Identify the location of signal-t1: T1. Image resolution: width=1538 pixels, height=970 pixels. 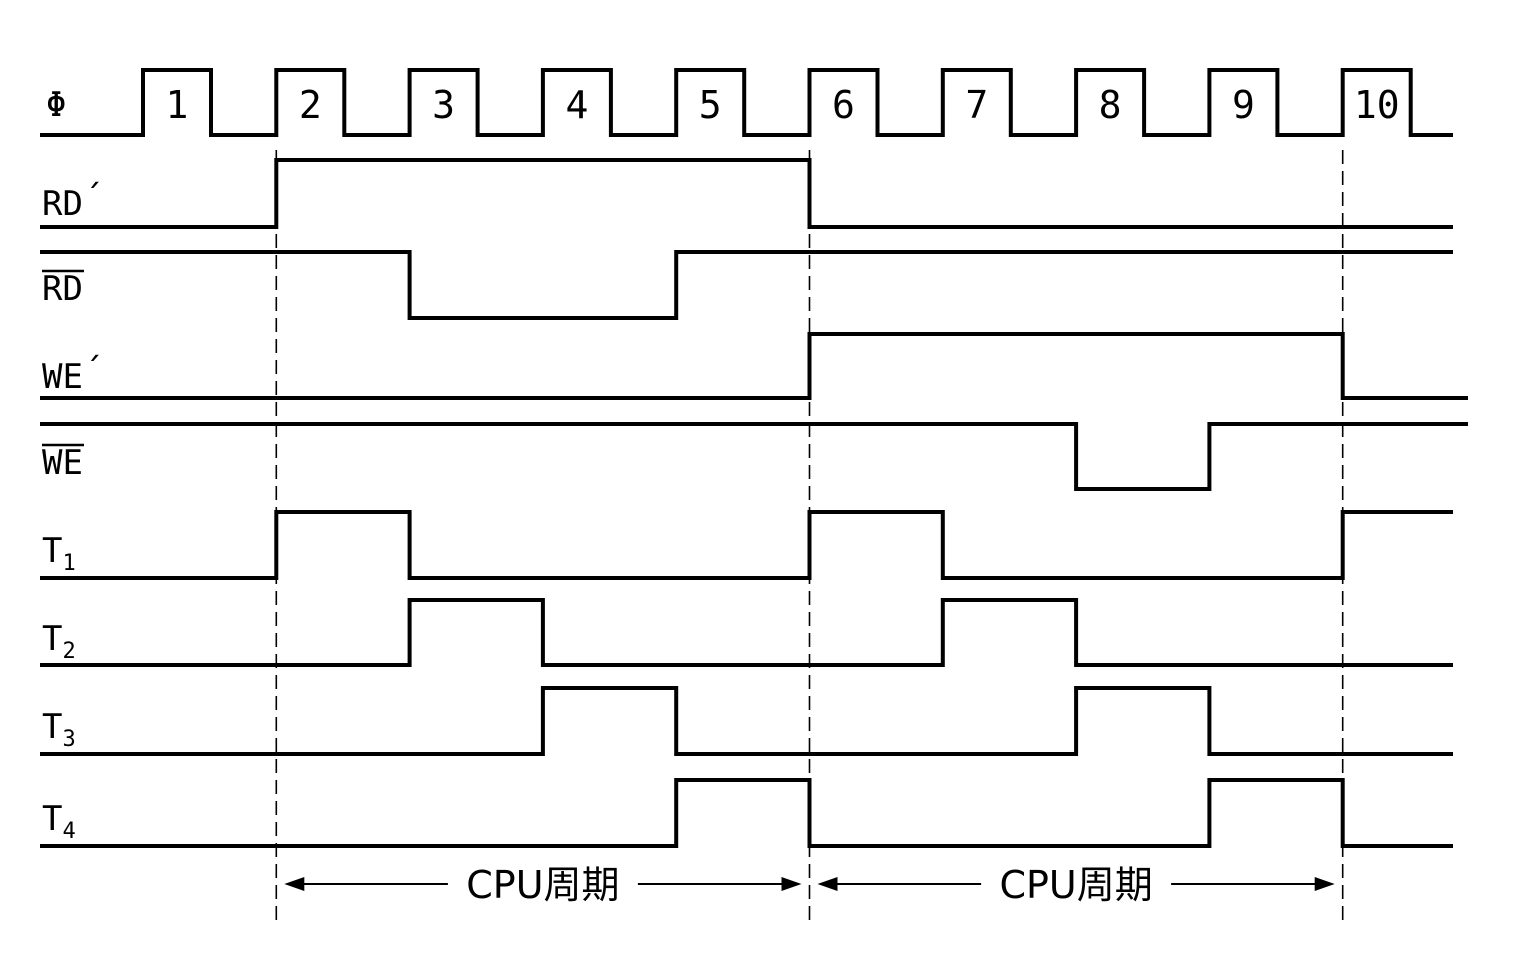
(746, 545).